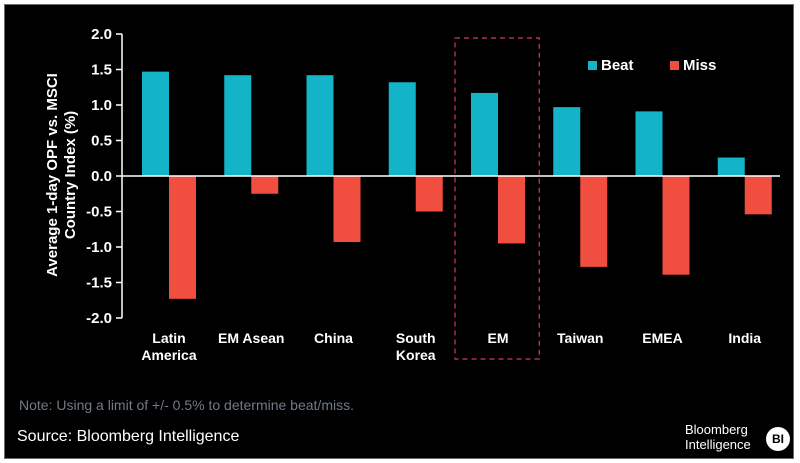 This screenshot has width=800, height=463. Describe the element at coordinates (101, 105) in the screenshot. I see `y-tick-label-2: 1.0` at that location.